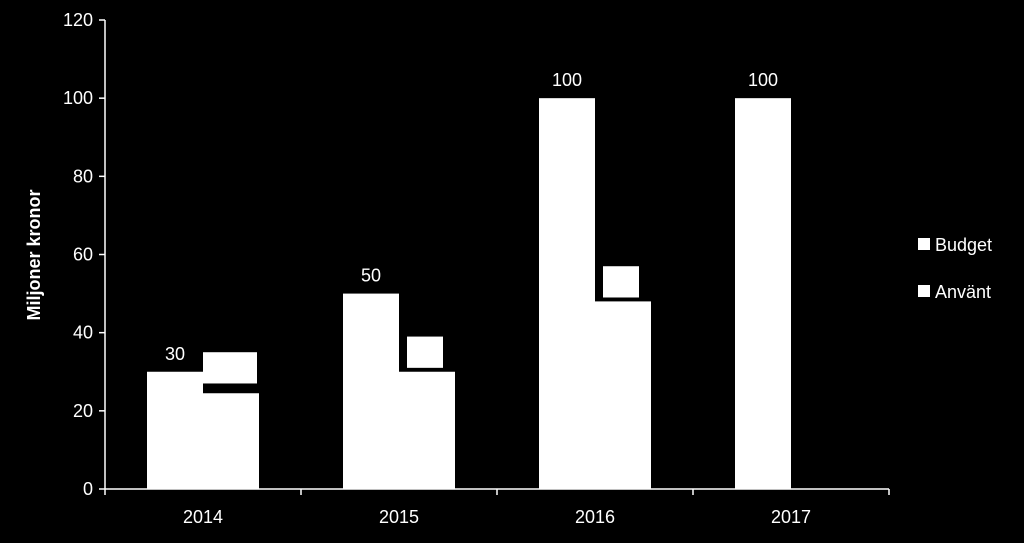  Describe the element at coordinates (963, 292) in the screenshot. I see `legend-label-anvant: Använt` at that location.